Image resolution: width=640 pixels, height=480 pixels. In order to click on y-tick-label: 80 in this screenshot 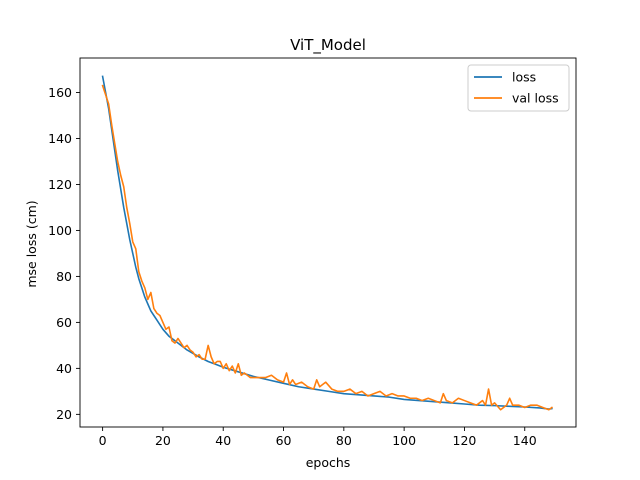, I will do `click(64, 276)`.